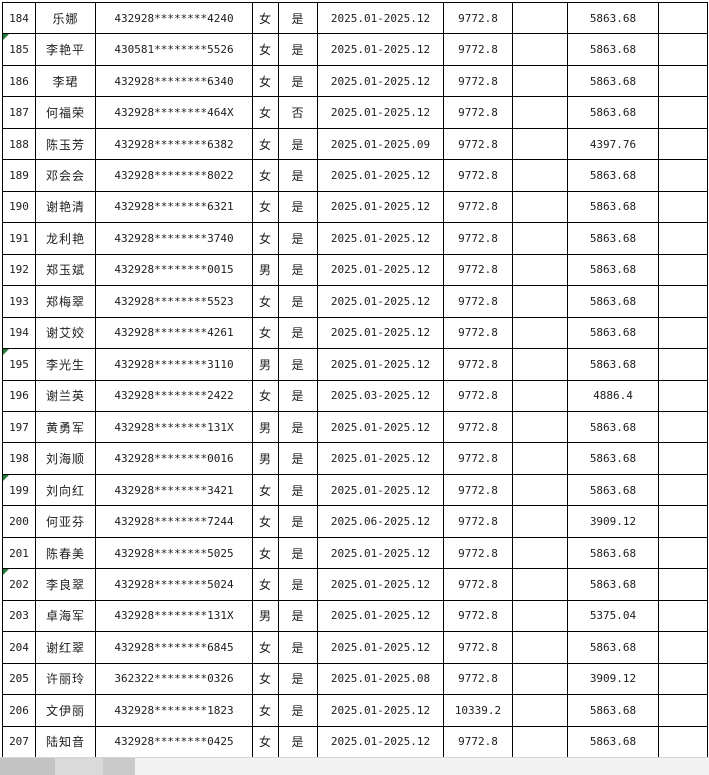  What do you see at coordinates (174, 176) in the screenshot?
I see `cell-id-number: 432928********8022` at bounding box center [174, 176].